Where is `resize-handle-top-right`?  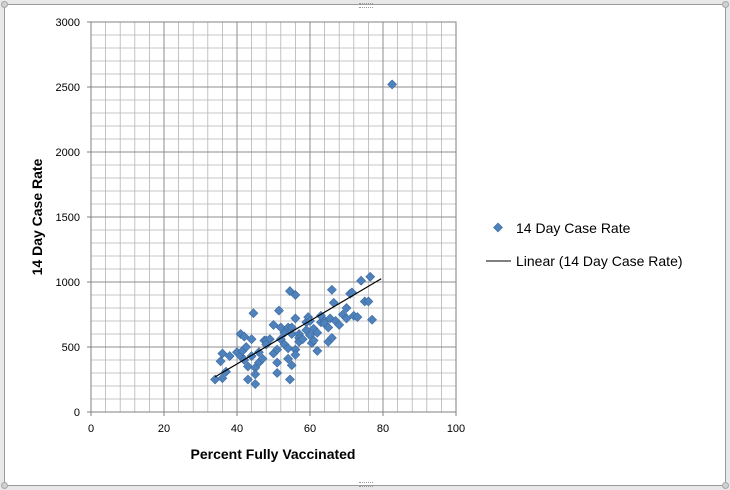 resize-handle-top-right is located at coordinates (725, 4).